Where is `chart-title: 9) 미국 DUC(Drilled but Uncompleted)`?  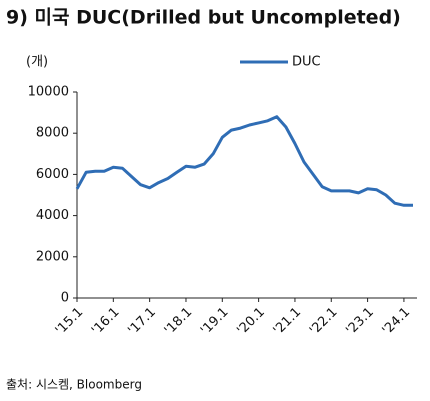
chart-title: 9) 미국 DUC(Drilled but Uncompleted) is located at coordinates (203, 18).